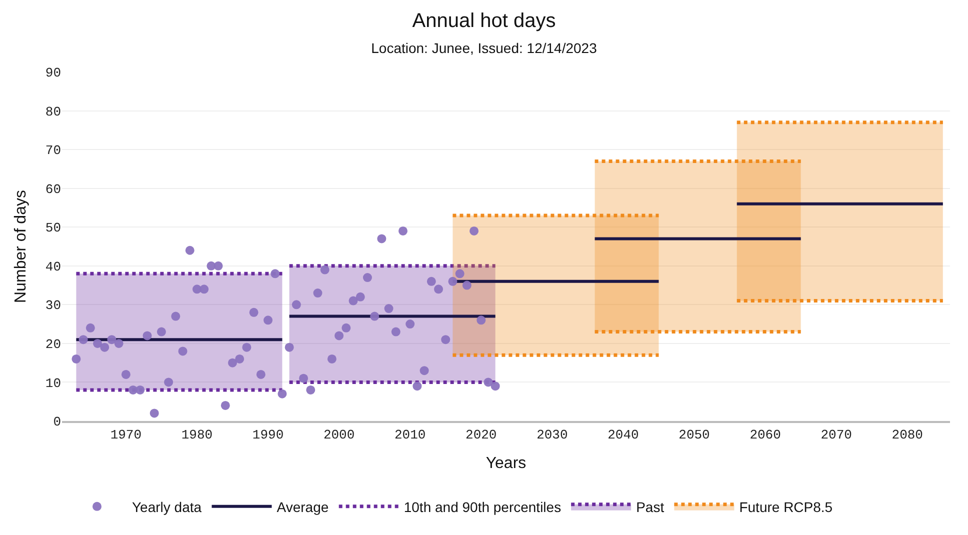 Image resolution: width=968 pixels, height=535 pixels. What do you see at coordinates (53, 306) in the screenshot?
I see `y-tick-label: 30` at bounding box center [53, 306].